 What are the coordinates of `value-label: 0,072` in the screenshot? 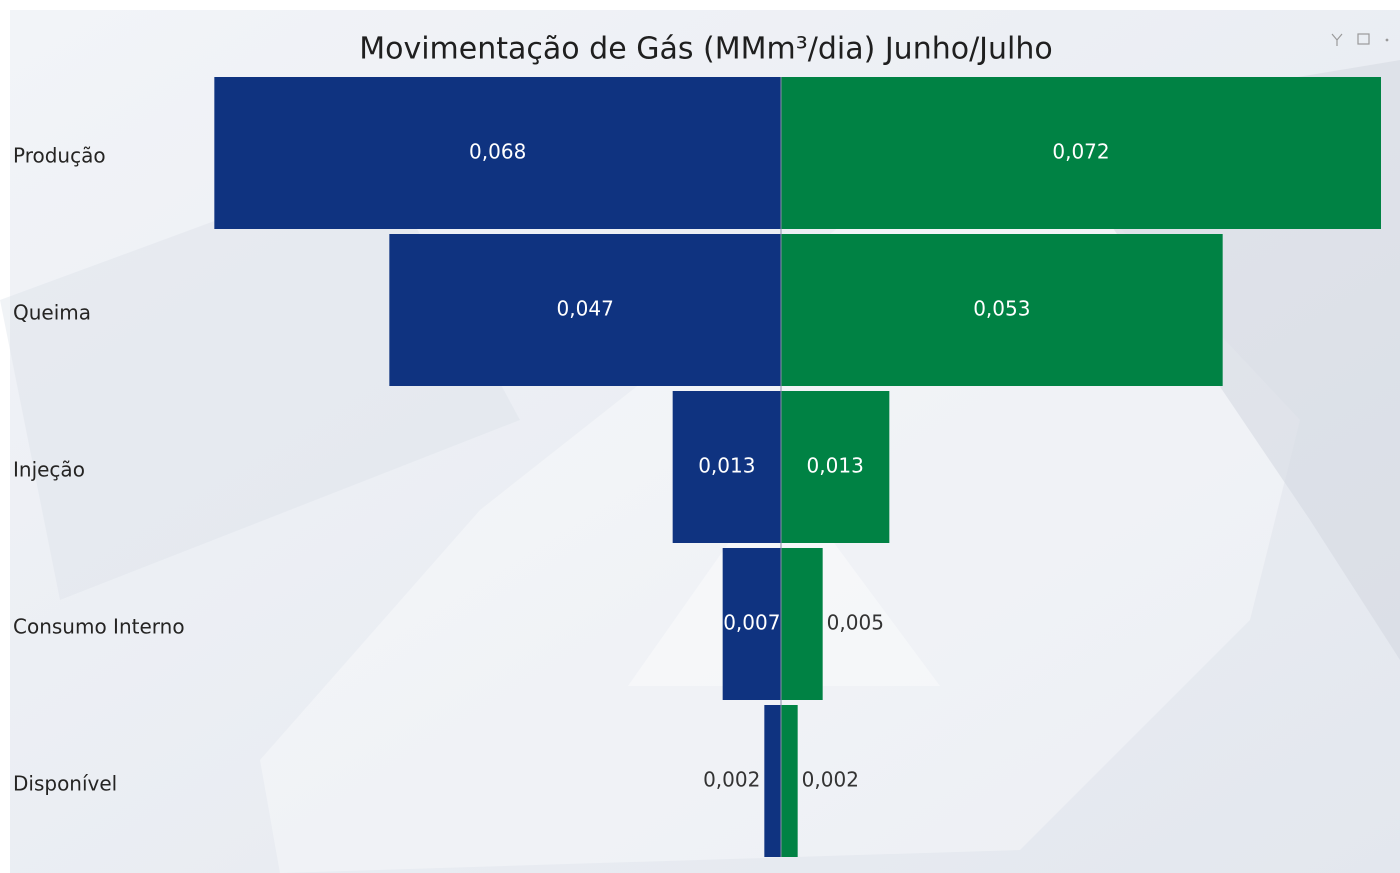 It's located at (1080, 152).